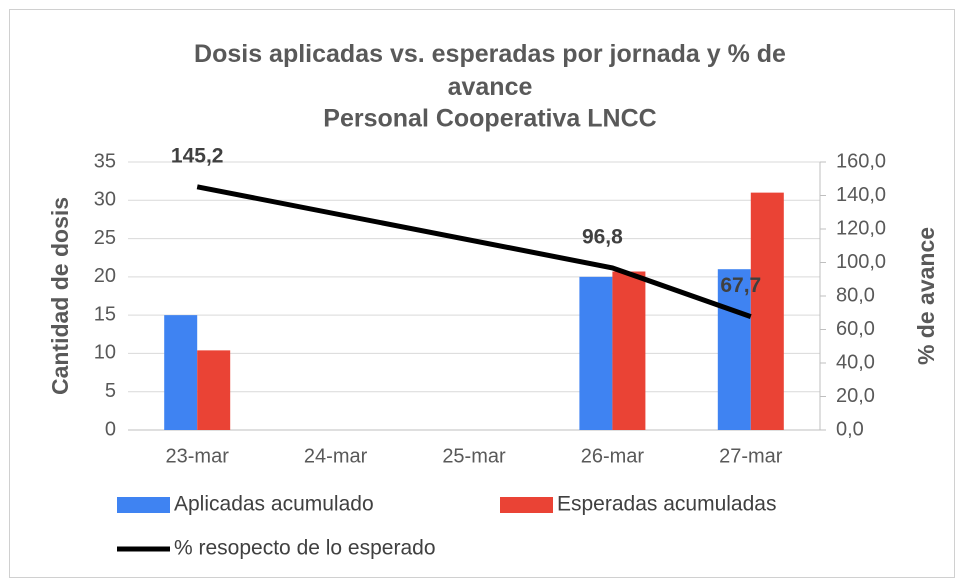 The height and width of the screenshot is (579, 956). I want to click on y2-tick-label: 60,0, so click(855, 329).